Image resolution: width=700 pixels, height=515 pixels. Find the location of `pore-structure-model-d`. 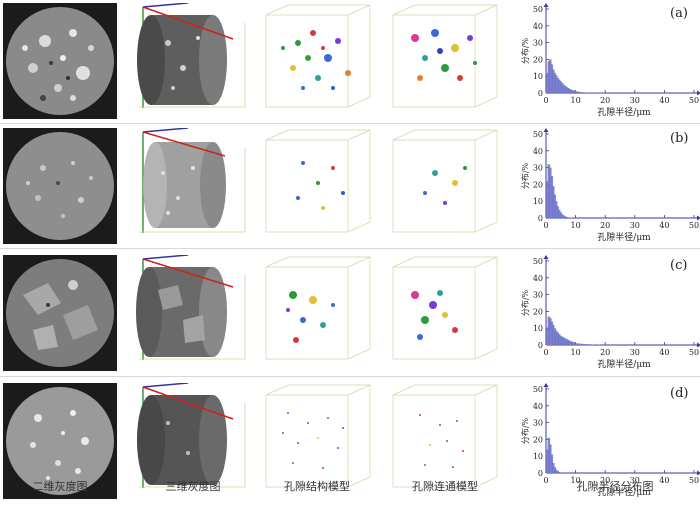

pore-structure-model-d is located at coordinates (318, 436).